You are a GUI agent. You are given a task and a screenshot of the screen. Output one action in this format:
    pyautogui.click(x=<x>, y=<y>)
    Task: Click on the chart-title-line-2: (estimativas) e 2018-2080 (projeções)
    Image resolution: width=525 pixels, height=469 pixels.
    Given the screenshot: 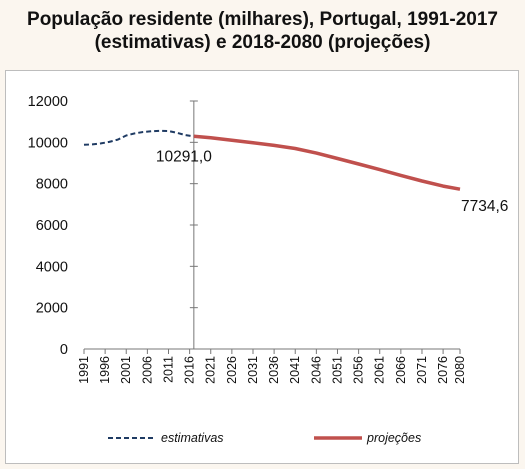 What is the action you would take?
    pyautogui.click(x=262, y=42)
    